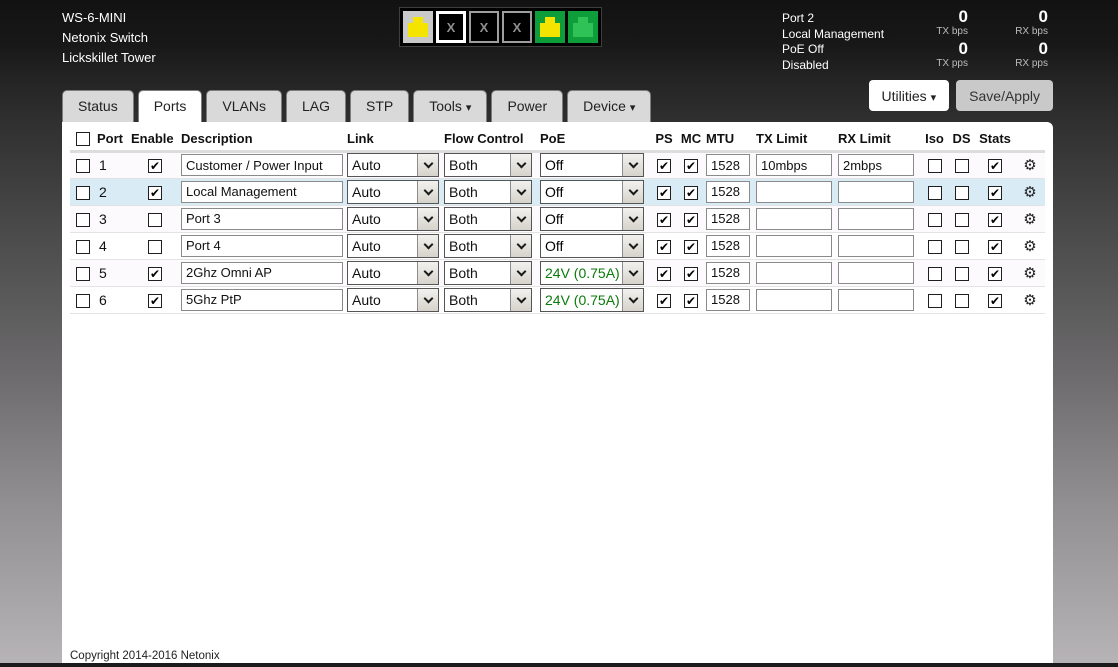 Image resolution: width=1118 pixels, height=667 pixels. What do you see at coordinates (379, 106) in the screenshot?
I see `tab-stp: STP` at bounding box center [379, 106].